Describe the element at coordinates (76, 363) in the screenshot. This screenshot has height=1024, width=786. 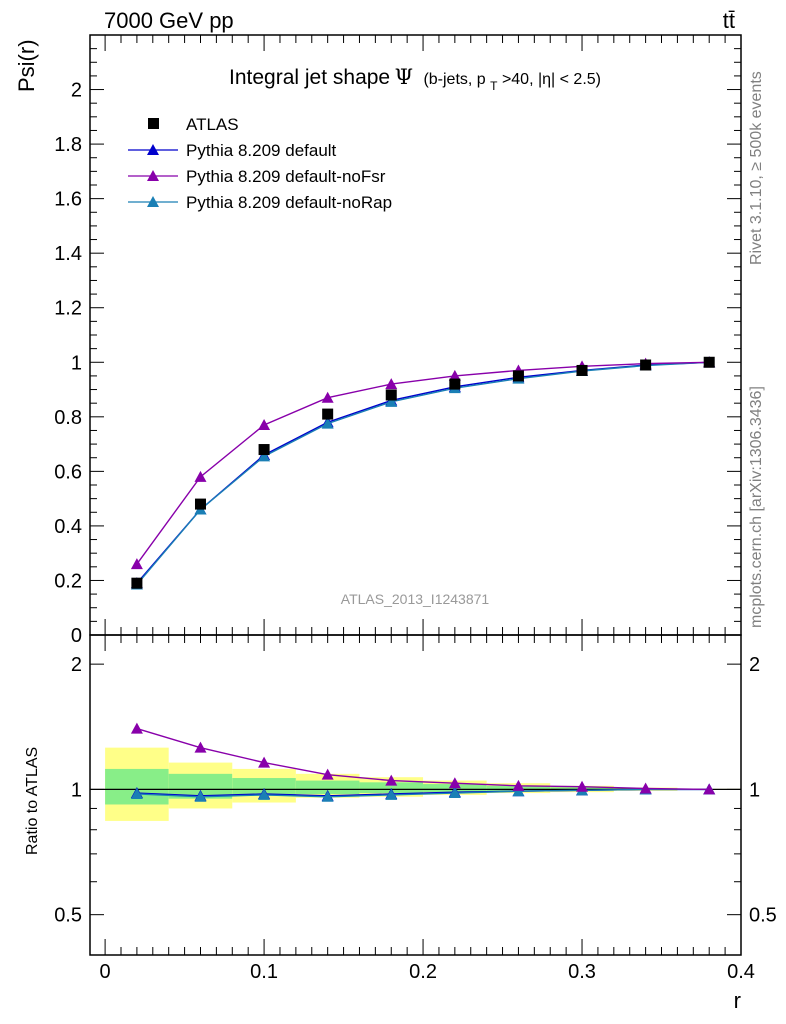
I see `main-y-tick-label: 1` at that location.